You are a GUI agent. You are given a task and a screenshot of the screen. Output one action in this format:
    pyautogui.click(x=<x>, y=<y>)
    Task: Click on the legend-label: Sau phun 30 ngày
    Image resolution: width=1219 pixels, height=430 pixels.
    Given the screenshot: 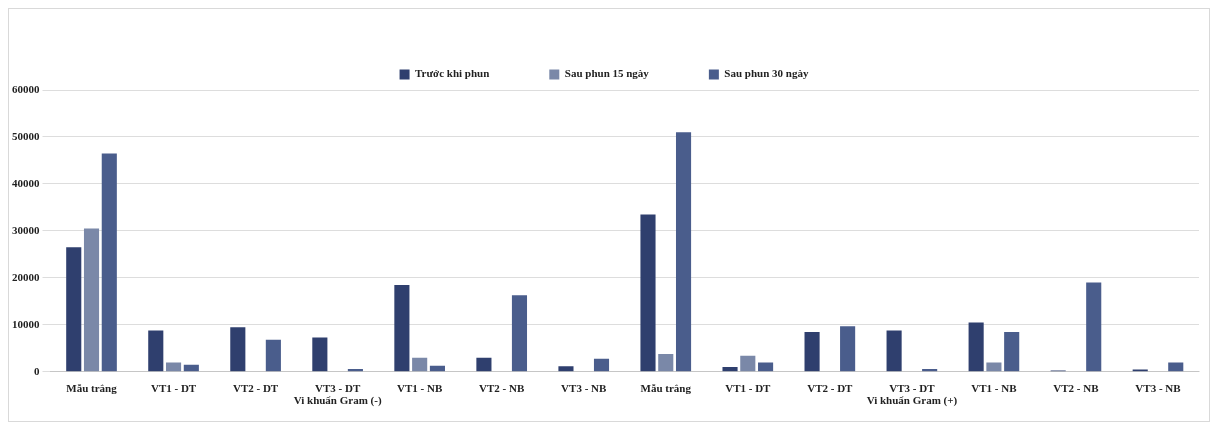 What is the action you would take?
    pyautogui.click(x=766, y=73)
    